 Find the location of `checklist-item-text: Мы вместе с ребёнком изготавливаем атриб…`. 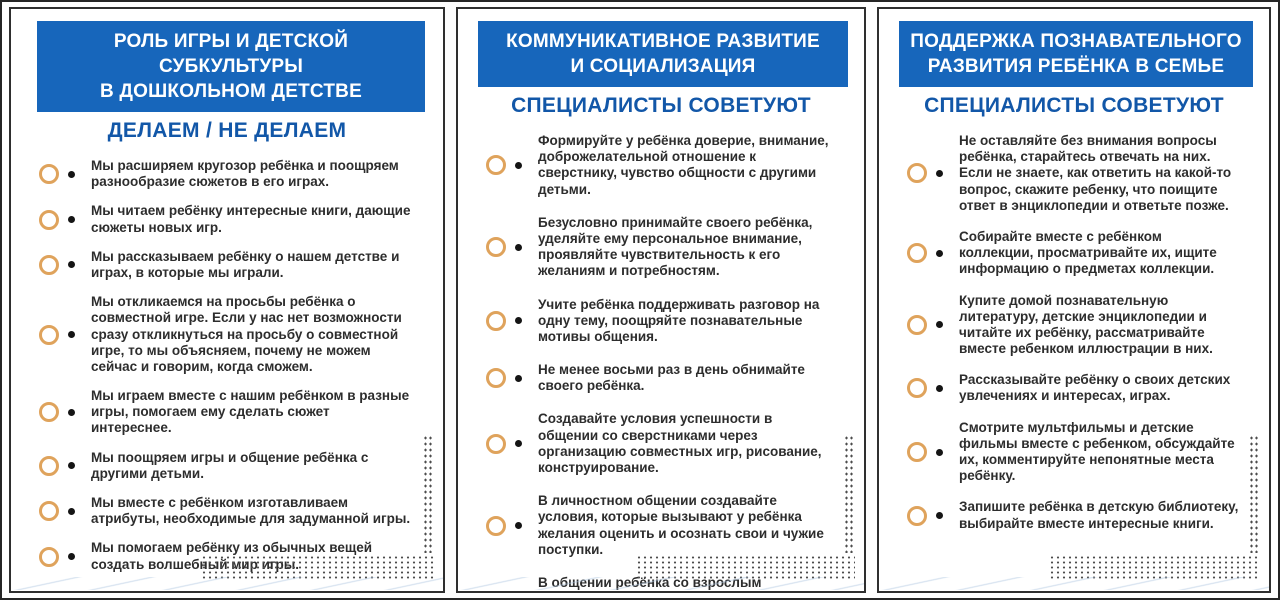

checklist-item-text: Мы вместе с ребёнком изготавливаем атриб… is located at coordinates (251, 511).